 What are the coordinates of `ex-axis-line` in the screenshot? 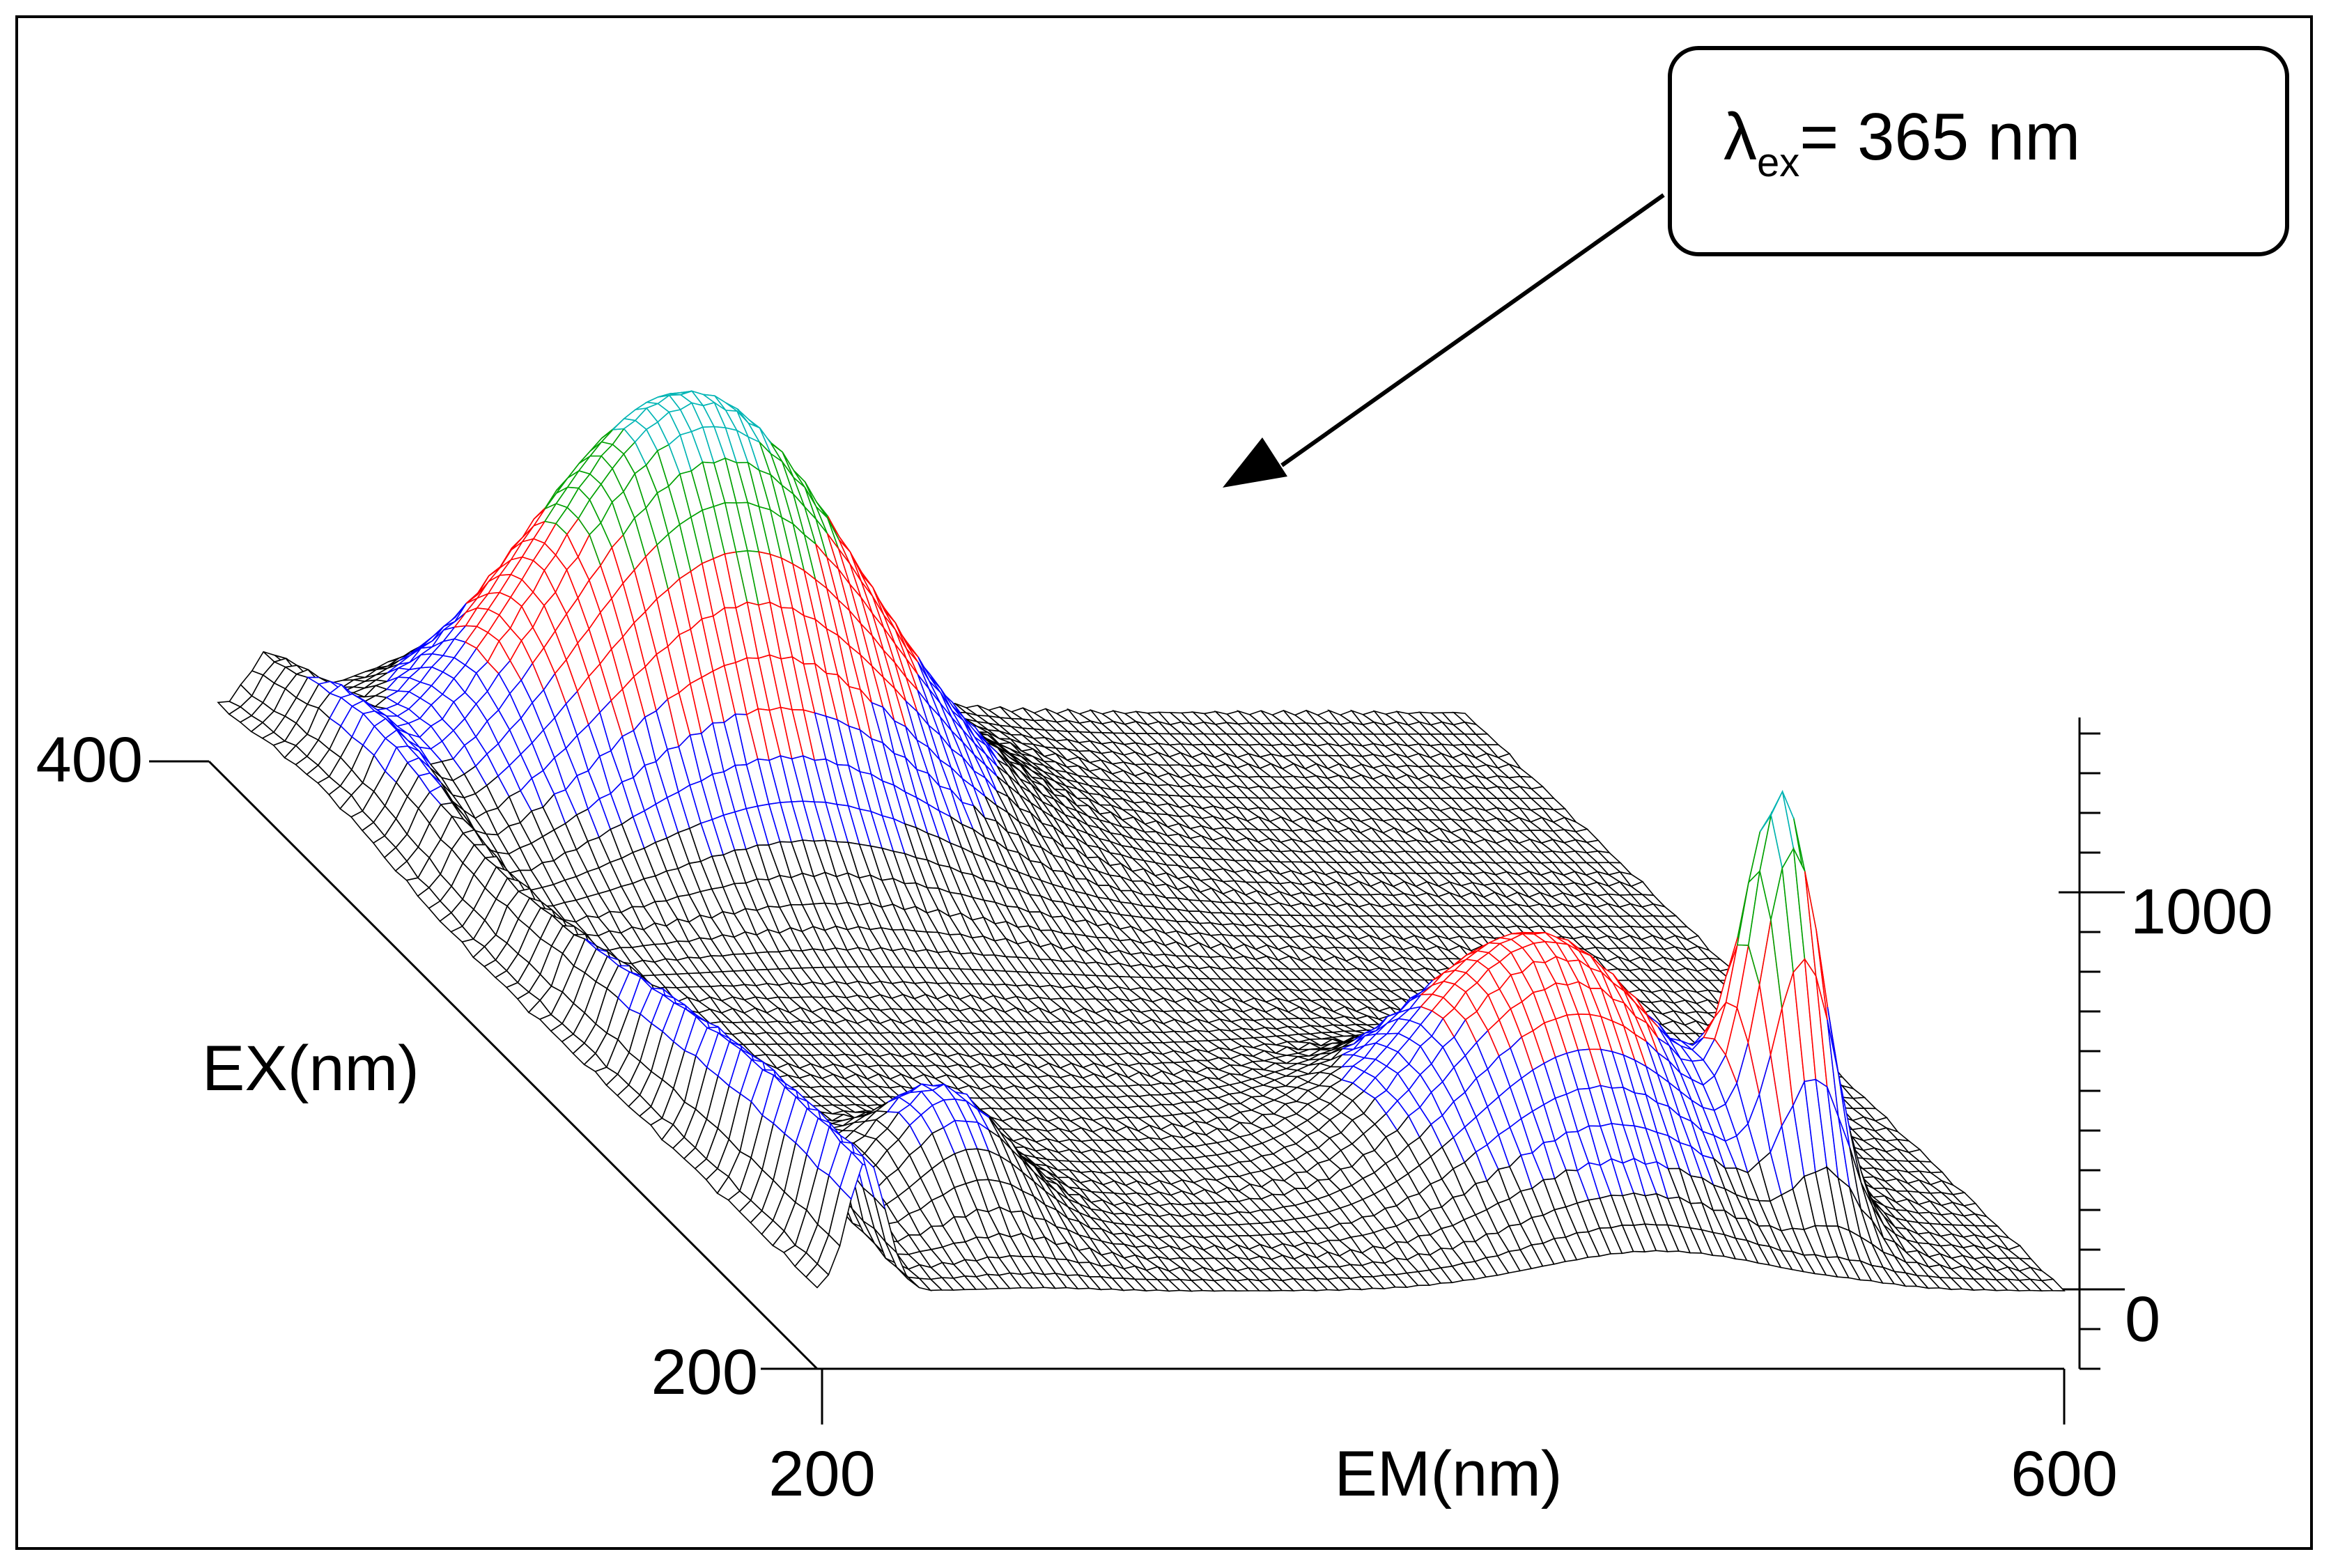 It's located at (514, 1065).